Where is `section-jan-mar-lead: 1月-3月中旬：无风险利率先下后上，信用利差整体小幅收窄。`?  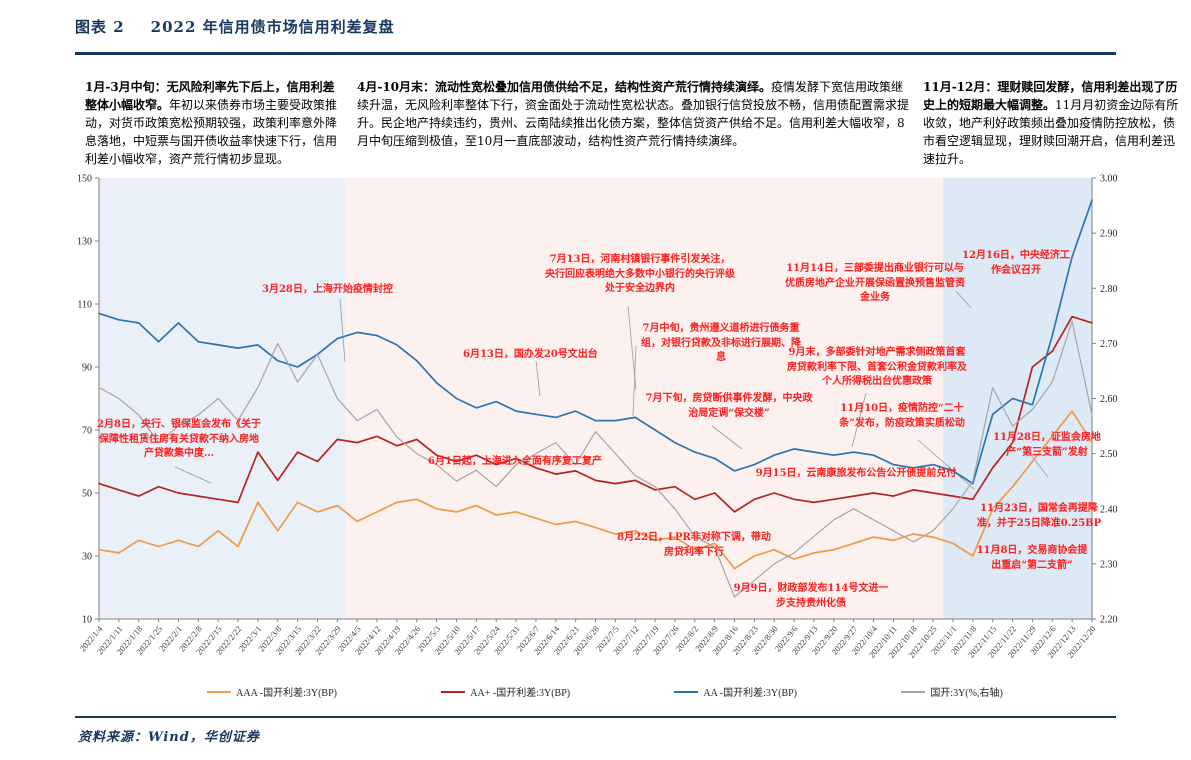 section-jan-mar-lead: 1月-3月中旬：无风险利率先下后上，信用利差整体小幅收窄。 is located at coordinates (210, 96).